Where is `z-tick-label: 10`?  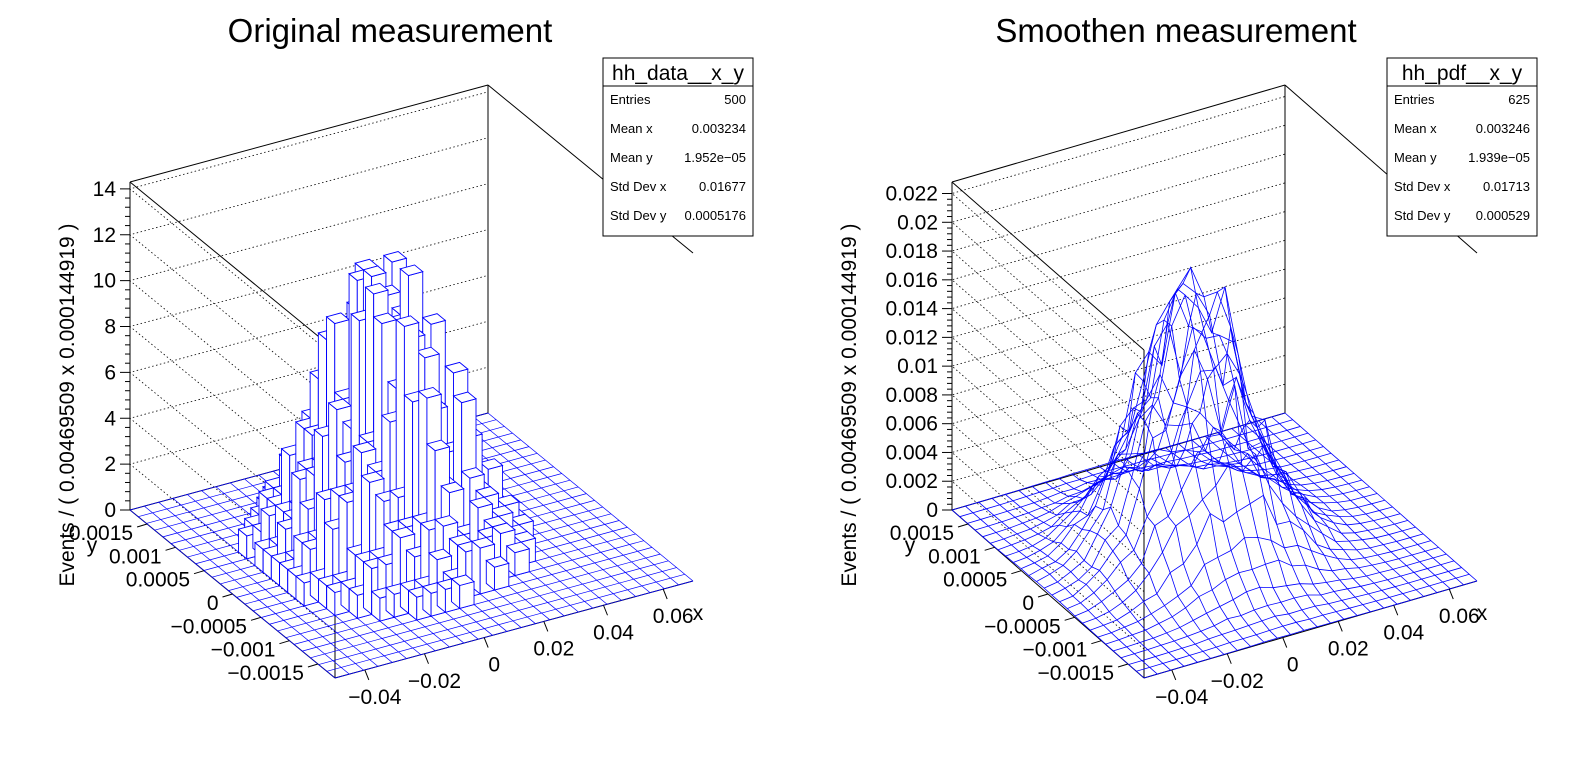 z-tick-label: 10 is located at coordinates (104, 281).